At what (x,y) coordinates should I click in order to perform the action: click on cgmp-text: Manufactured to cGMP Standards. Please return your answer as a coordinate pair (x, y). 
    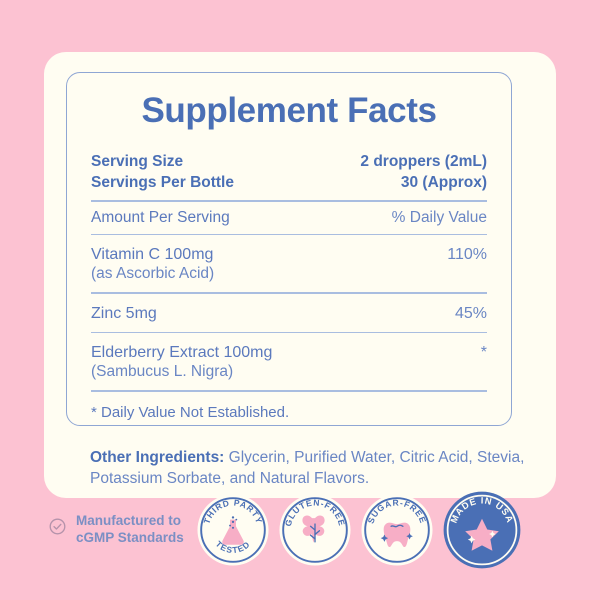
    Looking at the image, I should click on (130, 529).